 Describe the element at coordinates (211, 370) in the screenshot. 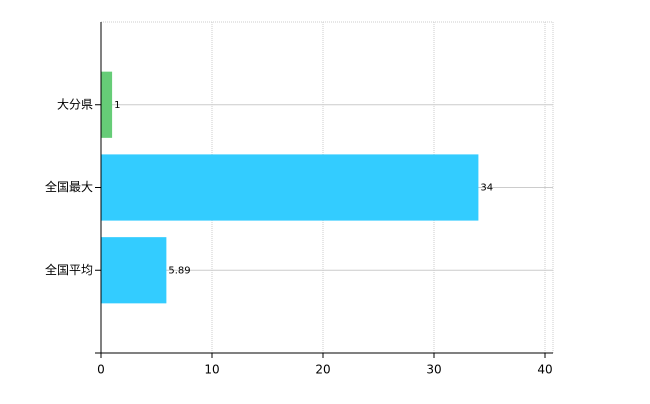

I see `x-tick-label: 10` at that location.